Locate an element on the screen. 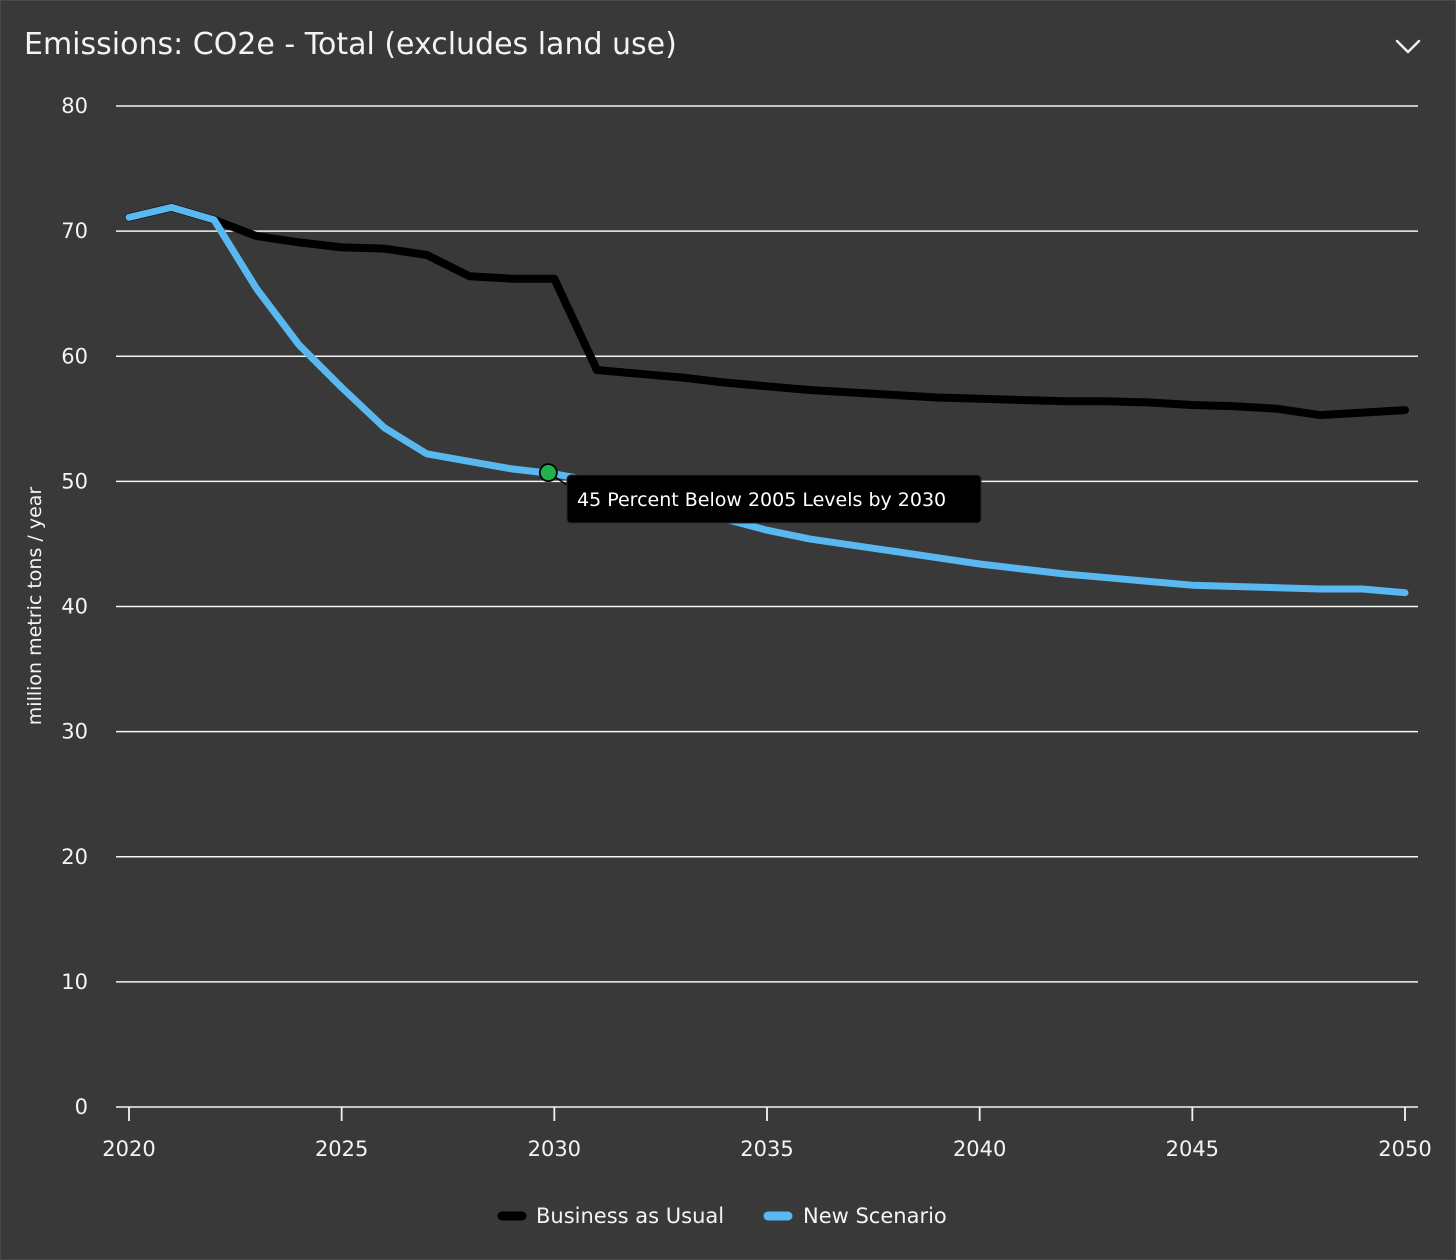  y-axis: 0 10 20 30 40 50 60 70 80 is located at coordinates (74, 606).